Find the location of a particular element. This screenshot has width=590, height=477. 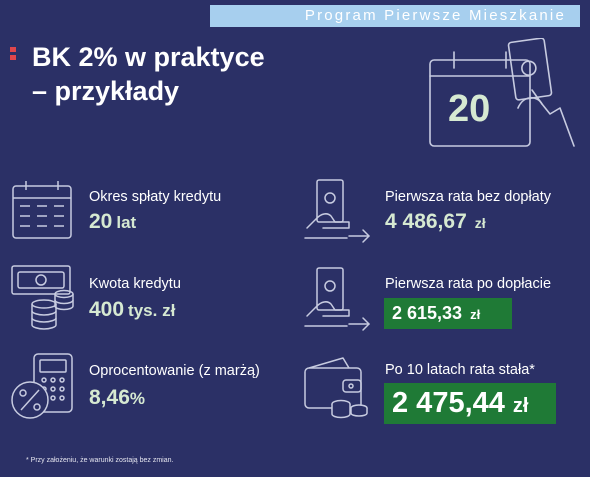

first-rate-without-subsidy-value: 4 486,67 zł is located at coordinates (435, 221).